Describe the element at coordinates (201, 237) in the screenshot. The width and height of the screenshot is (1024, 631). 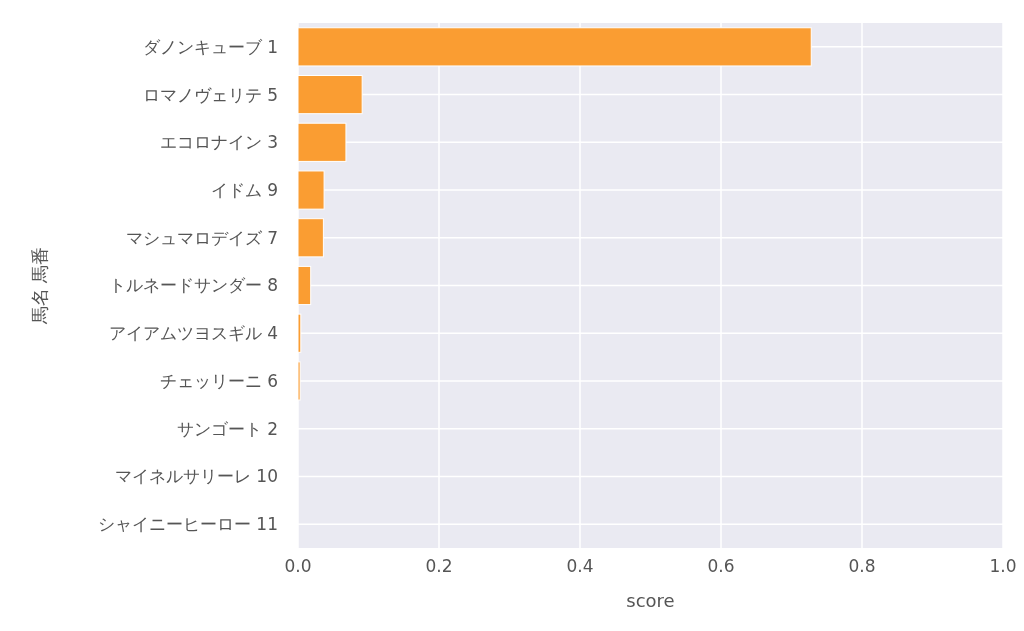
I see `y-tick-label: マシュマロデイズ 7` at that location.